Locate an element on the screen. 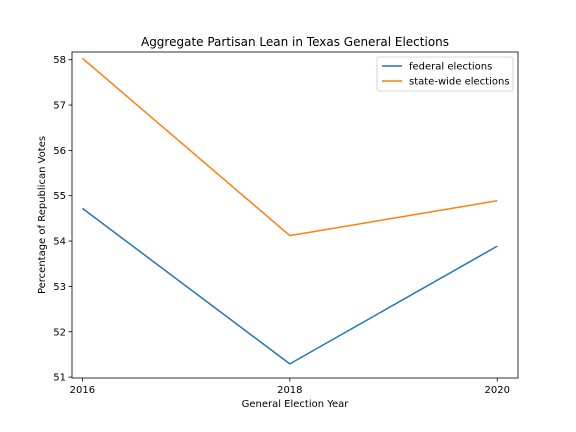 The height and width of the screenshot is (432, 576). x-tick-label: 2020 is located at coordinates (497, 390).